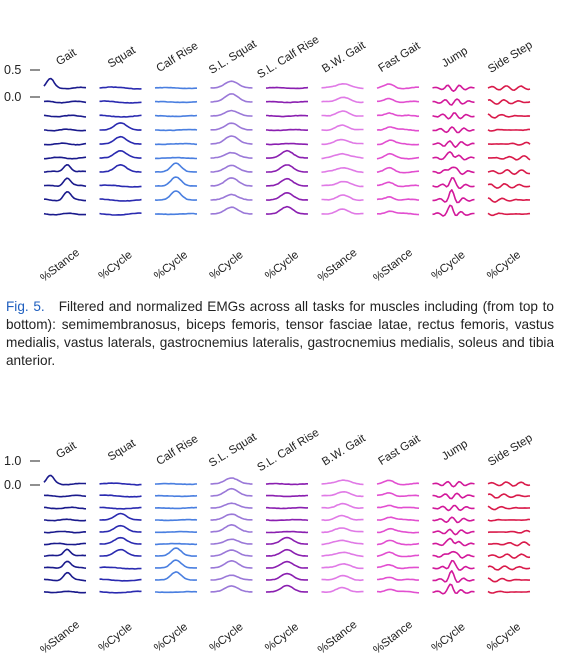 The width and height of the screenshot is (561, 662). I want to click on y-scale-label: 1.0, so click(12, 461).